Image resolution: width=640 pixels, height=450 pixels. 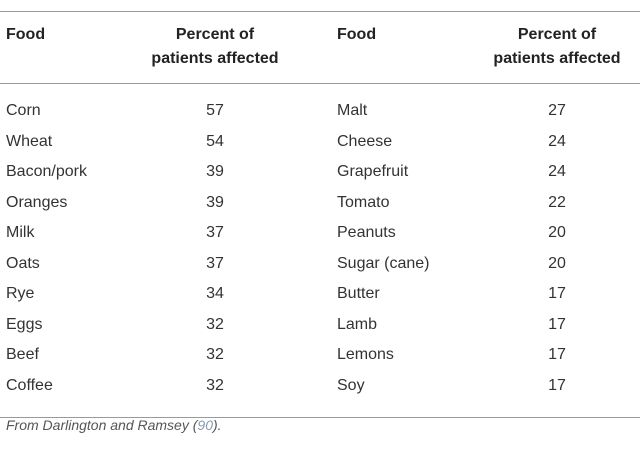 I want to click on footnote-prefix: From Darlington and Ramsey (, so click(x=102, y=425).